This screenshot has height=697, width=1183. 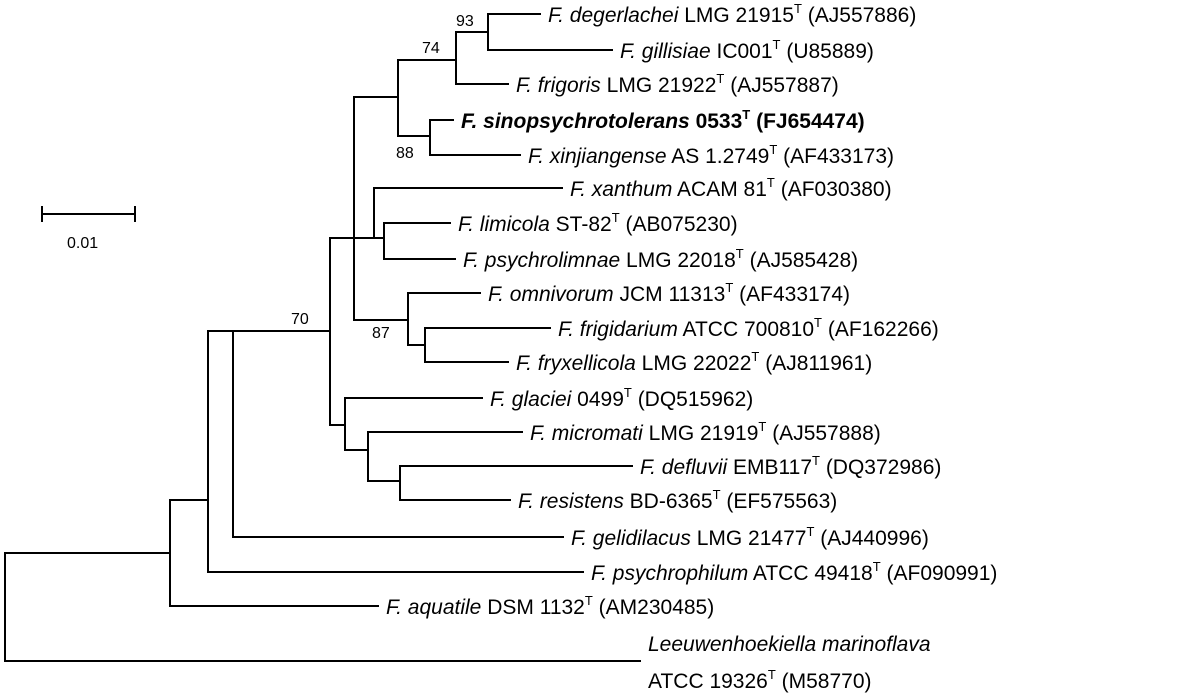 What do you see at coordinates (621, 398) in the screenshot?
I see `taxon-label-11: F. glaciei 0499T (DQ515962)` at bounding box center [621, 398].